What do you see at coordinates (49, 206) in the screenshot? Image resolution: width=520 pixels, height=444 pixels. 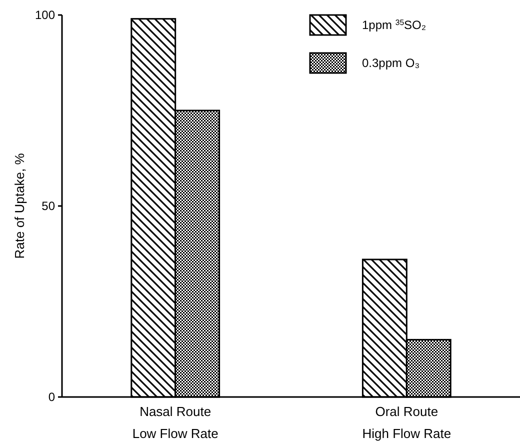 I see `y-tick-label: 50` at bounding box center [49, 206].